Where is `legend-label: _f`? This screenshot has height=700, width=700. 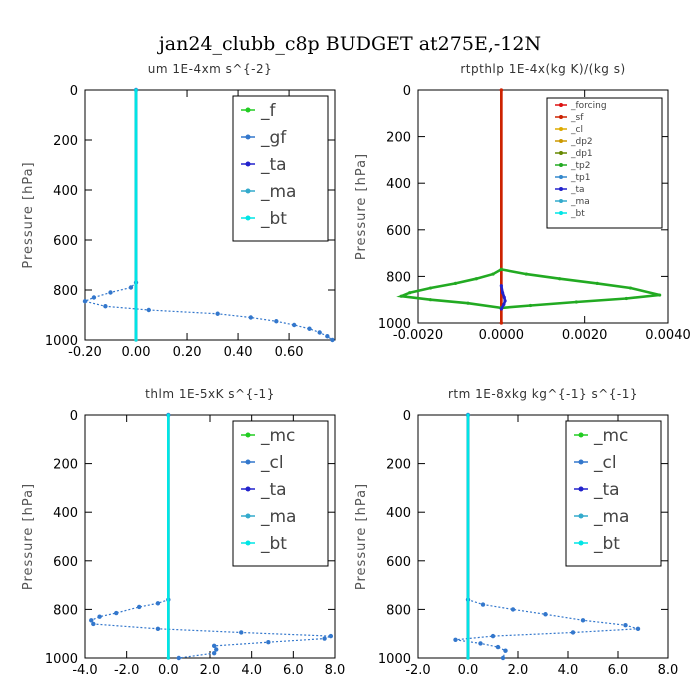
legend-label: _f is located at coordinates (268, 111).